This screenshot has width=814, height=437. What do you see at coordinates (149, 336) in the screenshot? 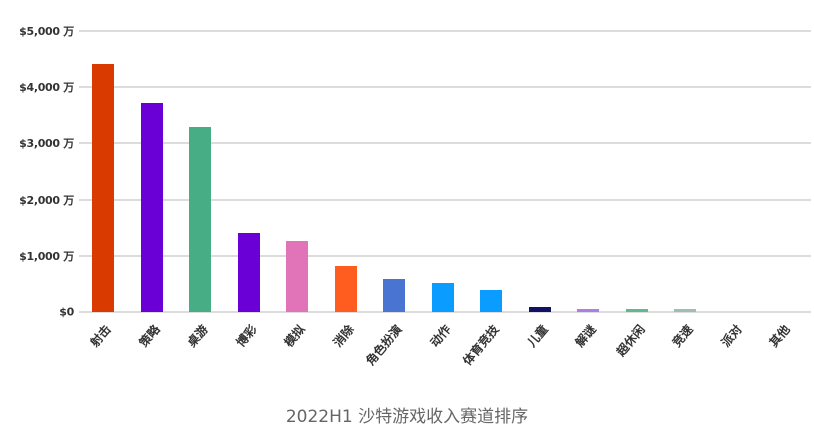
I see `x-tick-label: 策略` at bounding box center [149, 336].